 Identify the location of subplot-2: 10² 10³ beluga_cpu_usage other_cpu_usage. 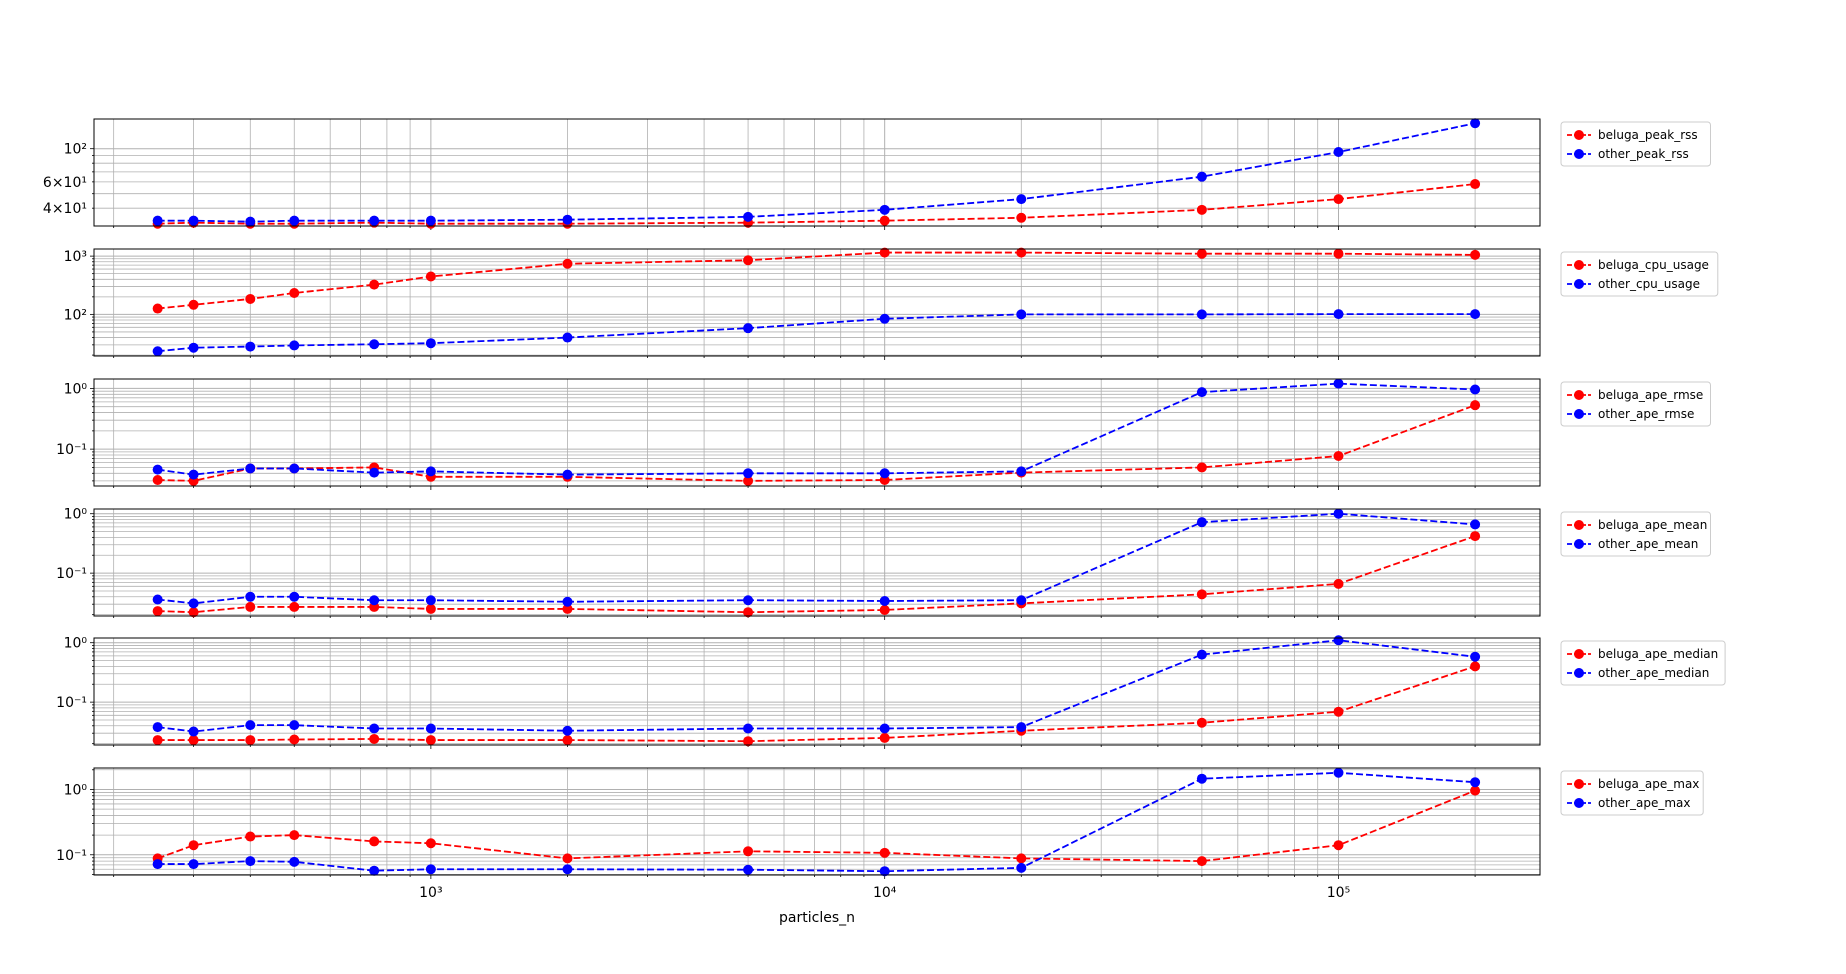
(891, 303).